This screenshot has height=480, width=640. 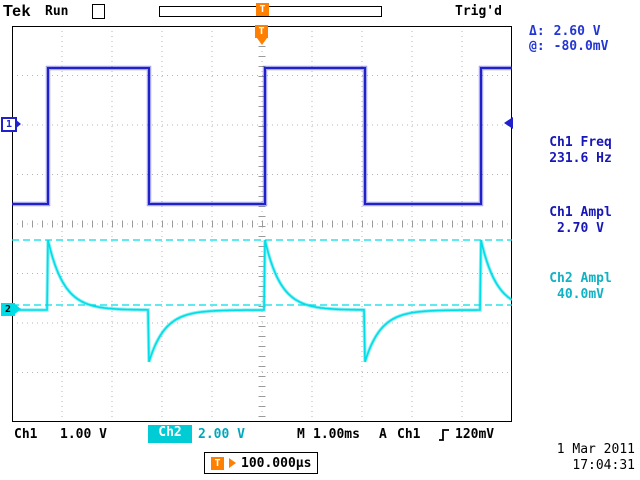 I want to click on ch1-scale-value: 1.00 V, so click(x=83, y=434).